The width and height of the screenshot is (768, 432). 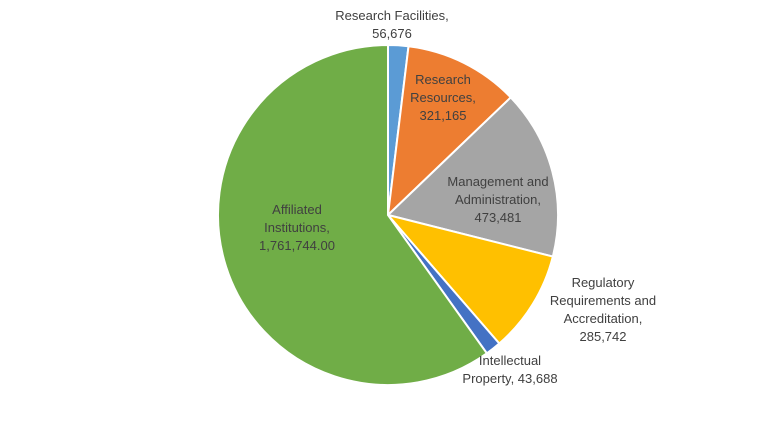 I want to click on slice-label-intellectual-property: Intellectual Property, 43,688, so click(x=509, y=369).